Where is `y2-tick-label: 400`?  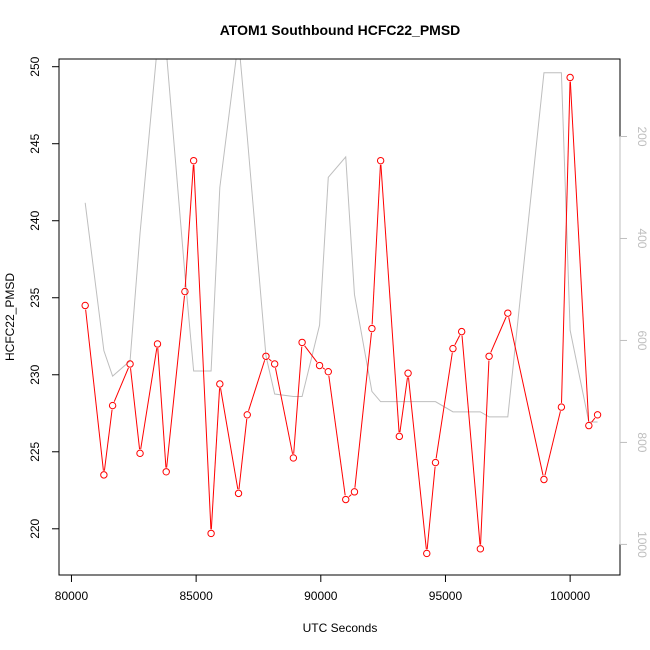
y2-tick-label: 400 is located at coordinates (642, 238).